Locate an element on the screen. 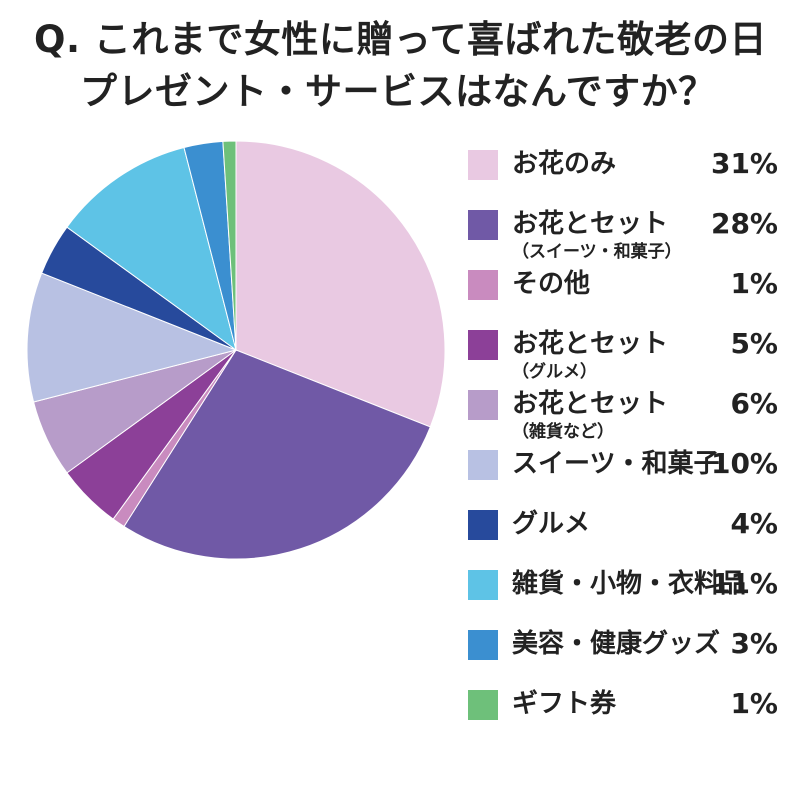 The height and width of the screenshot is (800, 800). legend-sublabel-1: （スイーツ・和菓子） is located at coordinates (597, 252).